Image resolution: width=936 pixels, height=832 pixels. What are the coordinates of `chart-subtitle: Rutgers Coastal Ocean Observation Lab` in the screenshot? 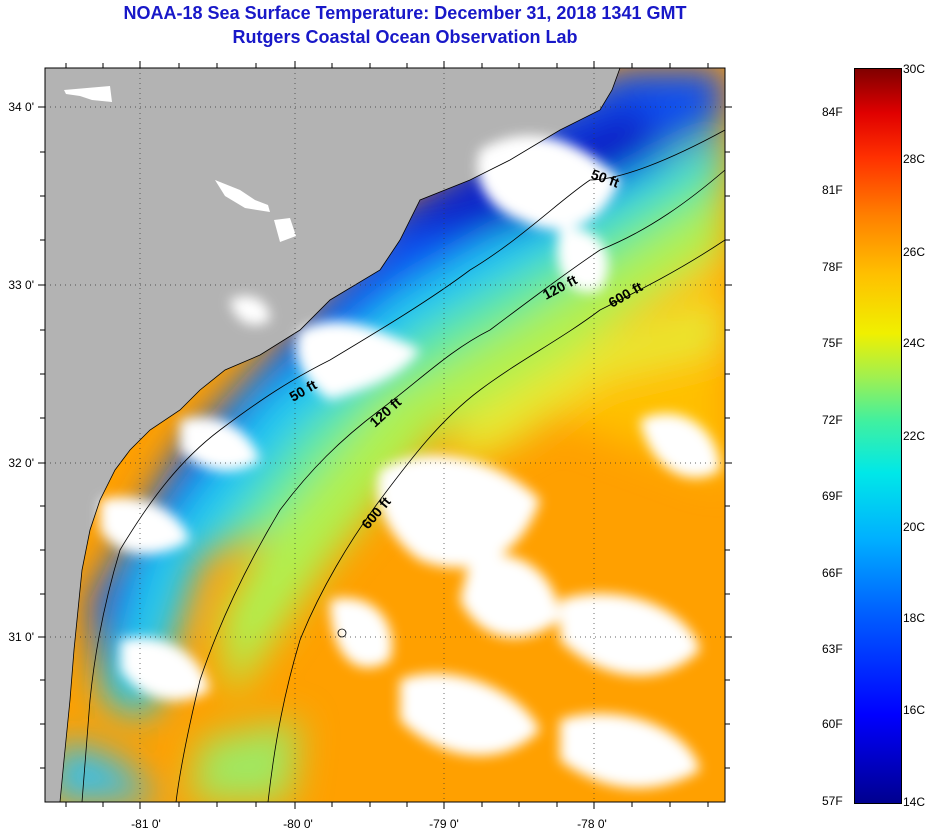 It's located at (405, 37).